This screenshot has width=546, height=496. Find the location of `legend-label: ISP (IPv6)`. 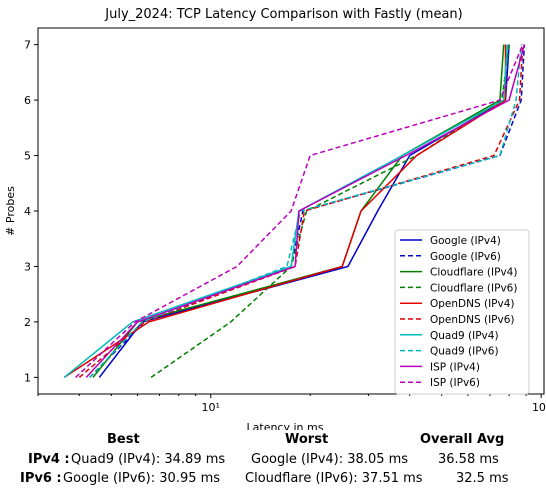

legend-label: ISP (IPv6) is located at coordinates (455, 383).